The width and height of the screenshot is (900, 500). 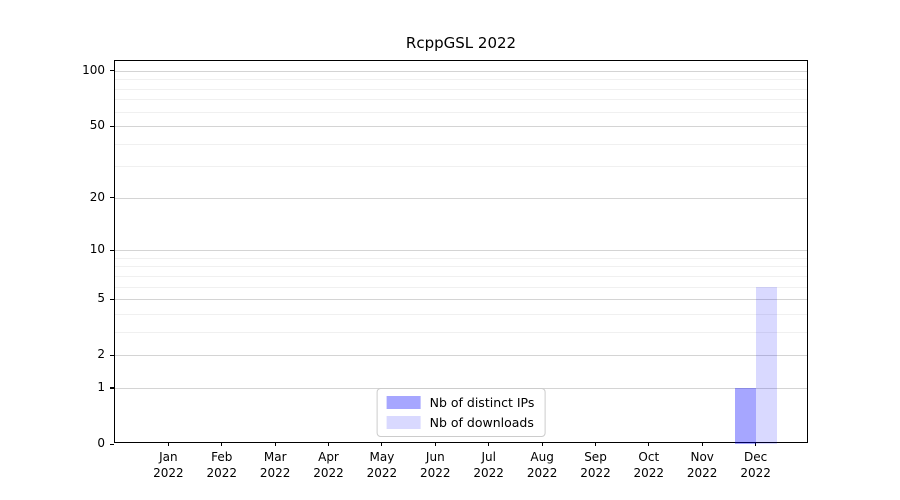 I want to click on y-axis-tick-label: 0, so click(x=101, y=443).